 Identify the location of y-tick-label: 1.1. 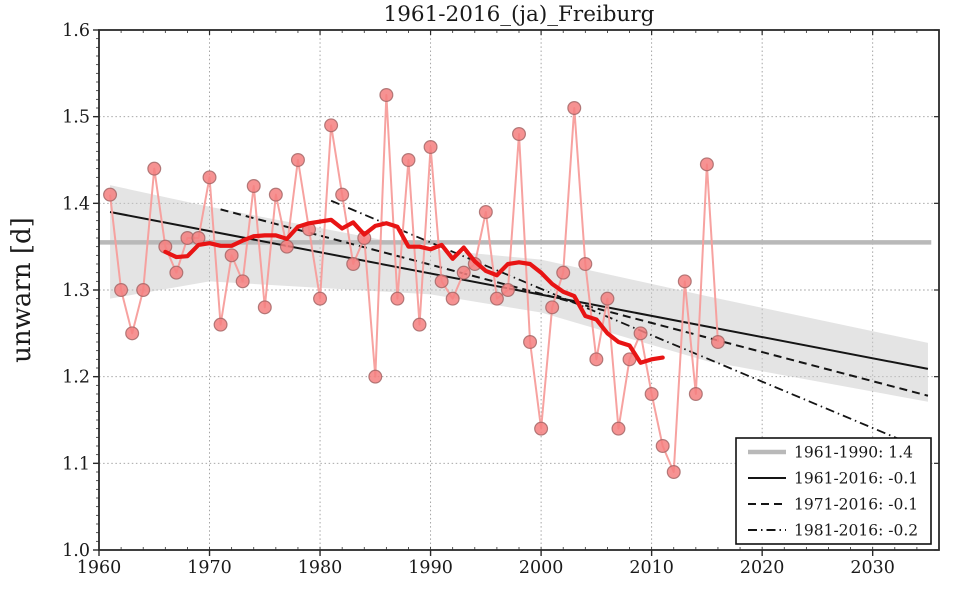
(76, 464).